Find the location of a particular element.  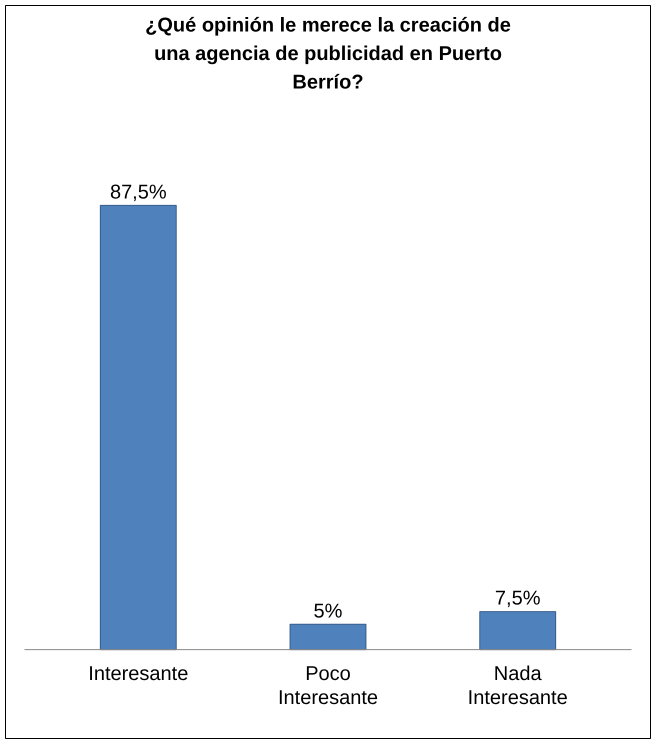

chart-title: ¿Qué opinión le merece la creación de una agencia de publicidad en Puerto Berrío? is located at coordinates (328, 54).